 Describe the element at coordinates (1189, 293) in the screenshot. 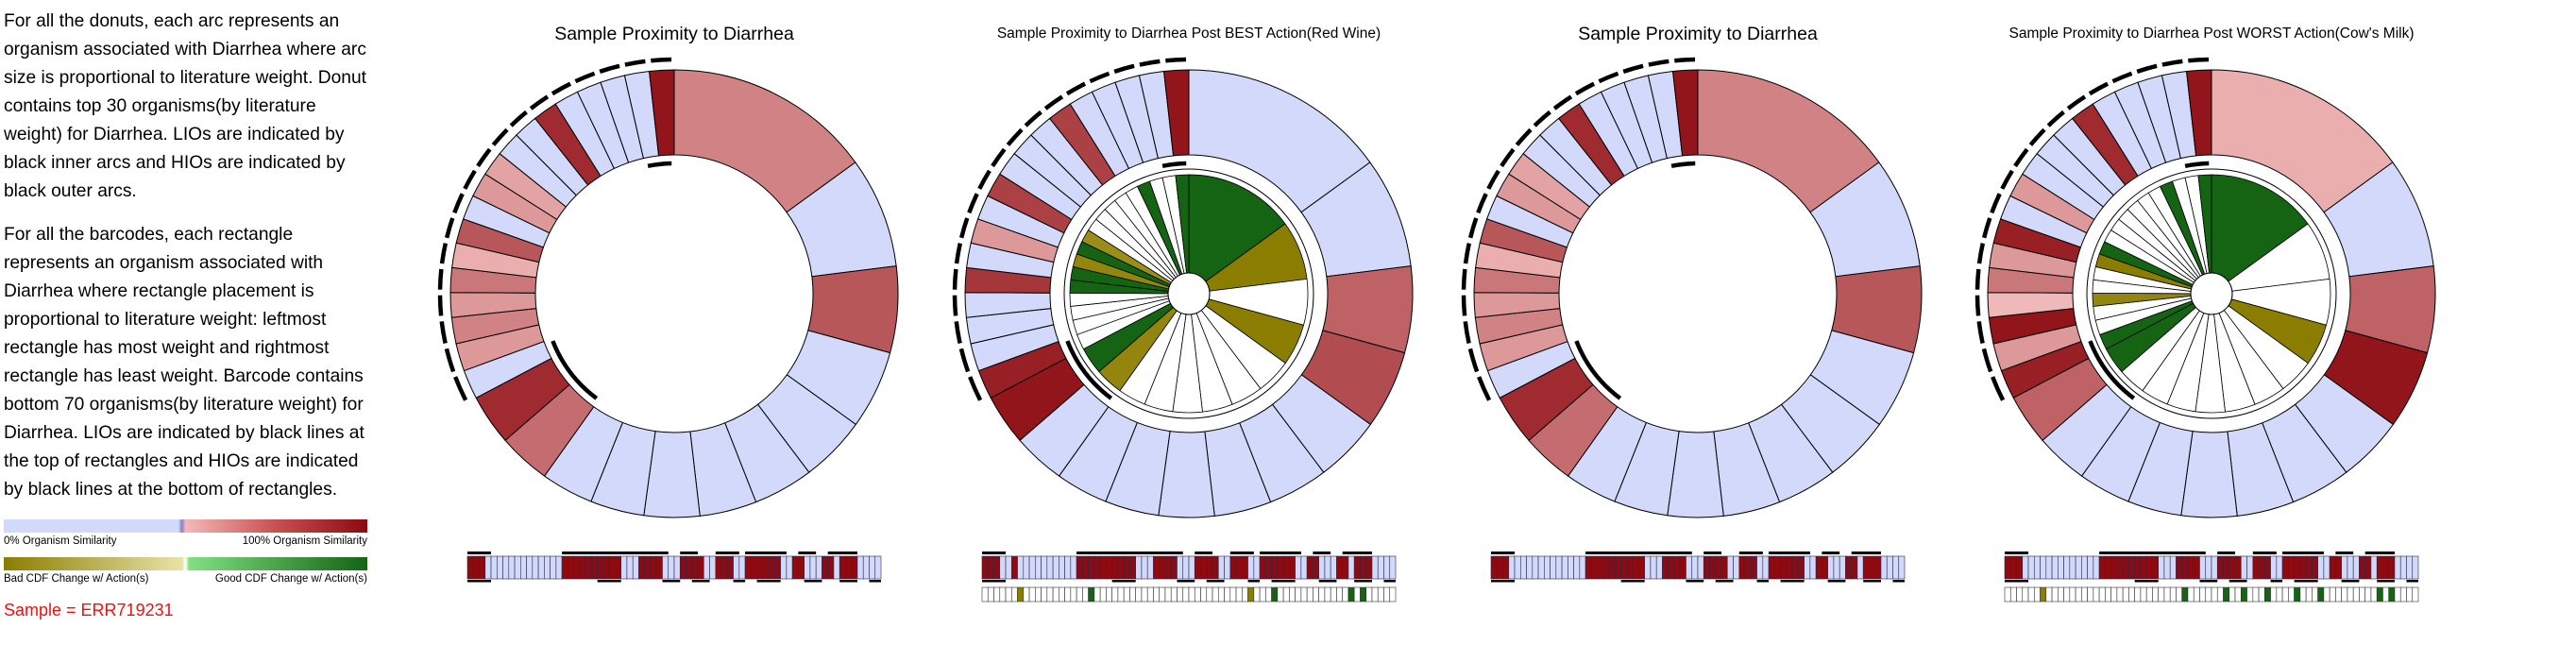

I see `pie-hole` at that location.